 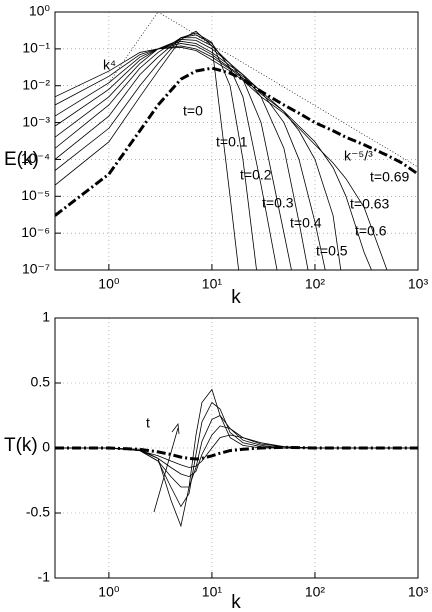 I want to click on y-axis-label: T(k), so click(x=21, y=445).